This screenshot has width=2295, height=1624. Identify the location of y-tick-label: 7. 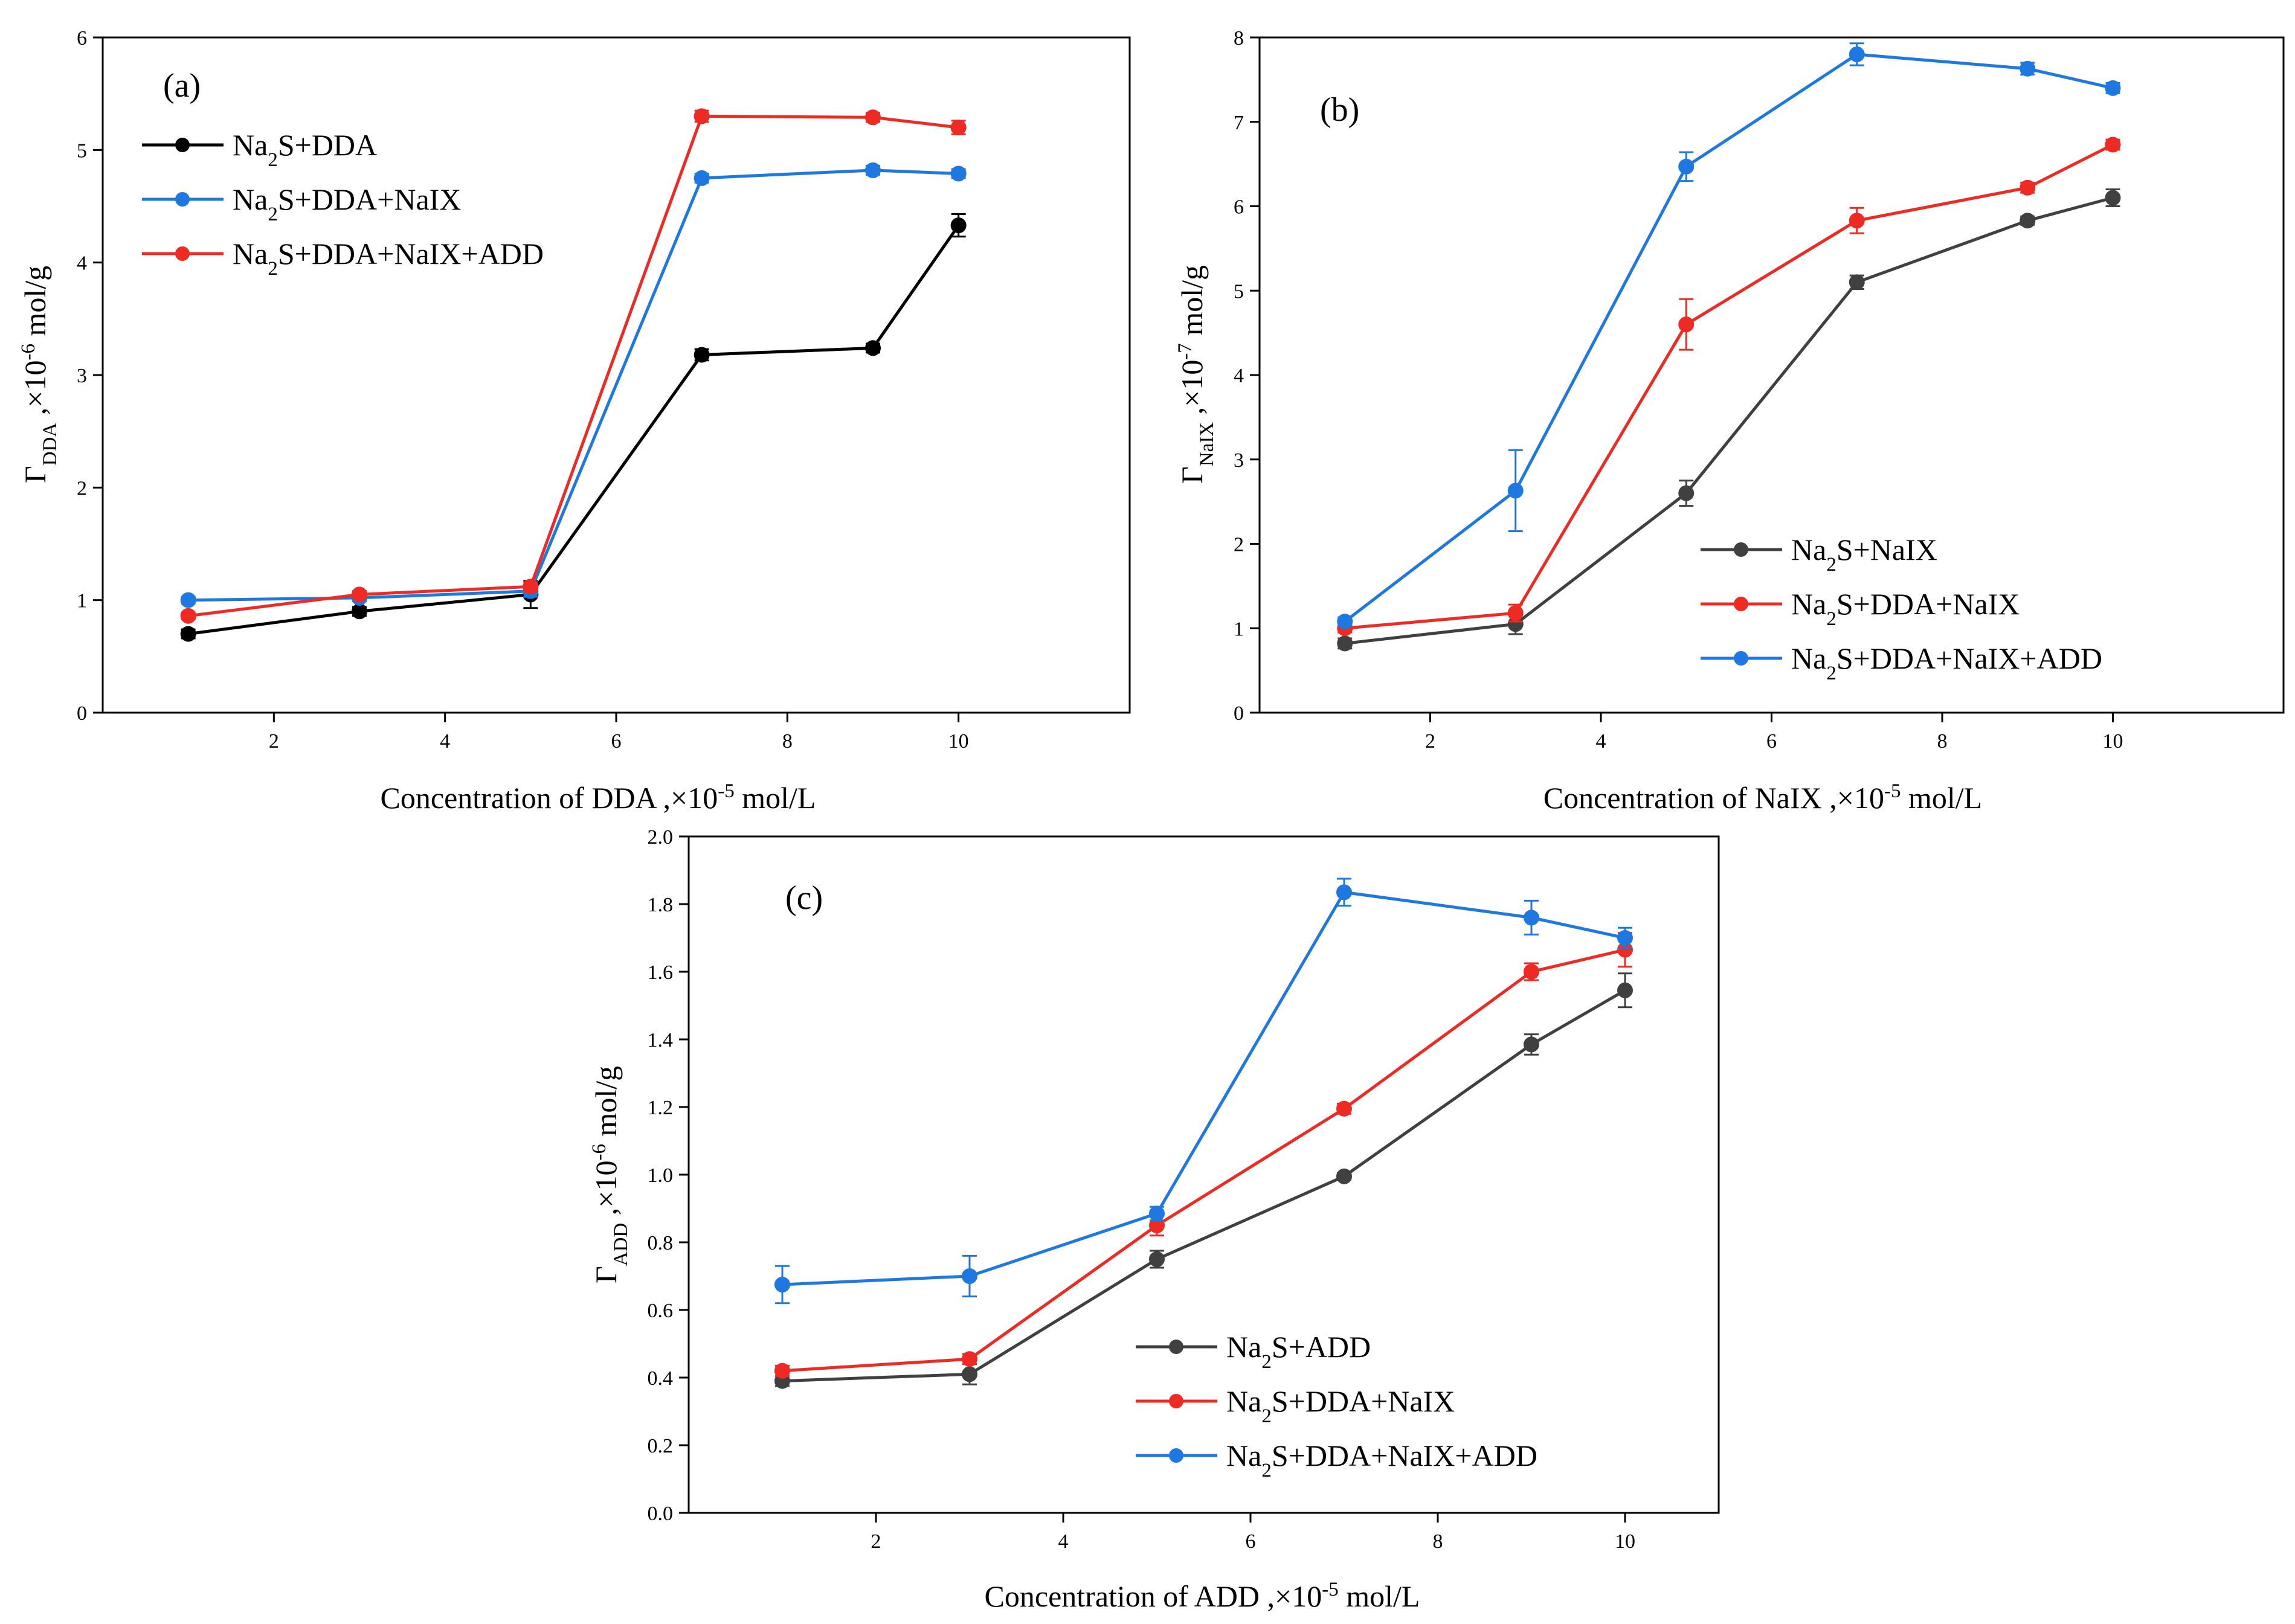
(1239, 123).